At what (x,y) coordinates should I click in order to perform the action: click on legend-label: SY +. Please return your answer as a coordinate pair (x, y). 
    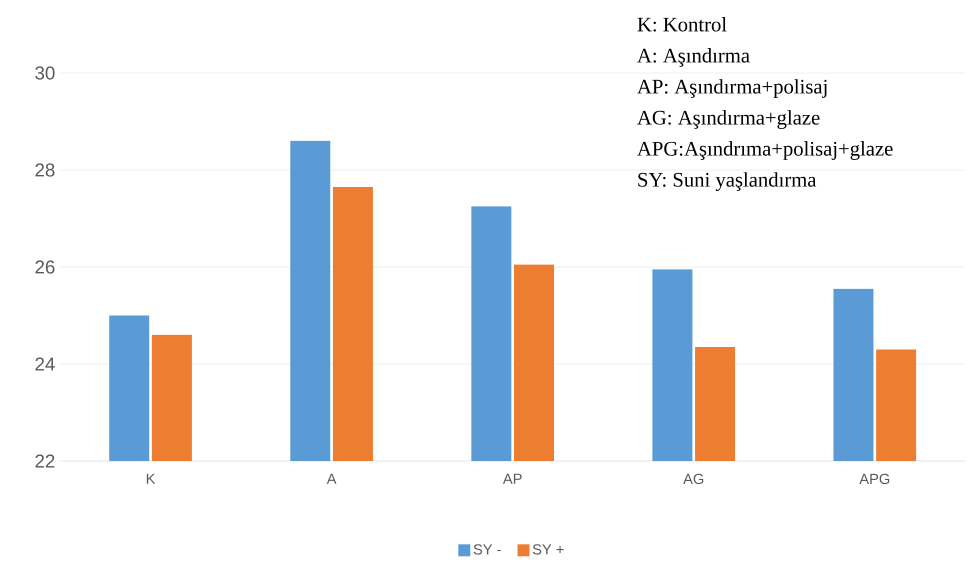
    Looking at the image, I should click on (548, 549).